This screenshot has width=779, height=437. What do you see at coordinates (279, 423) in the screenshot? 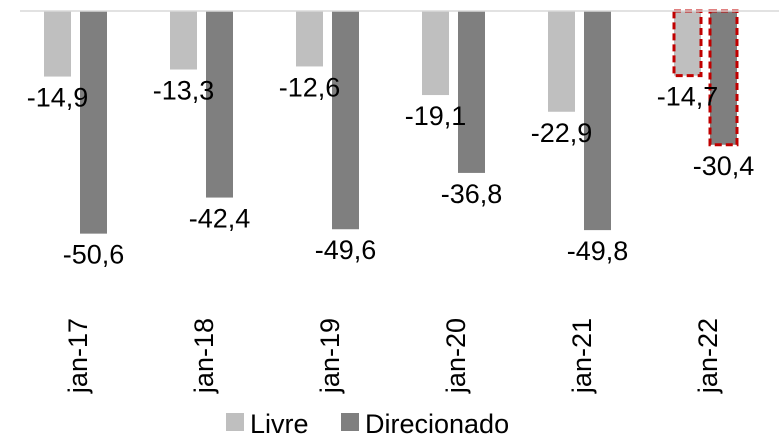
I see `legend-label-livre: Livre` at bounding box center [279, 423].